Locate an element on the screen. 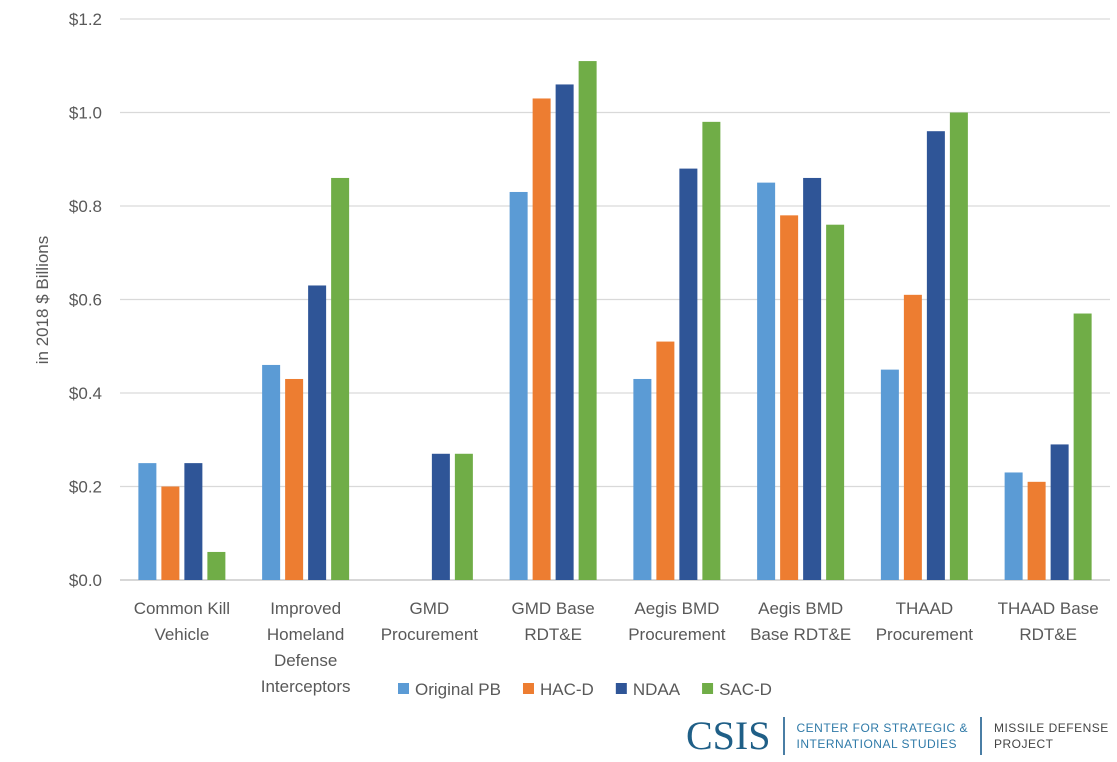  y-tick-label: $0.8 is located at coordinates (85, 206).